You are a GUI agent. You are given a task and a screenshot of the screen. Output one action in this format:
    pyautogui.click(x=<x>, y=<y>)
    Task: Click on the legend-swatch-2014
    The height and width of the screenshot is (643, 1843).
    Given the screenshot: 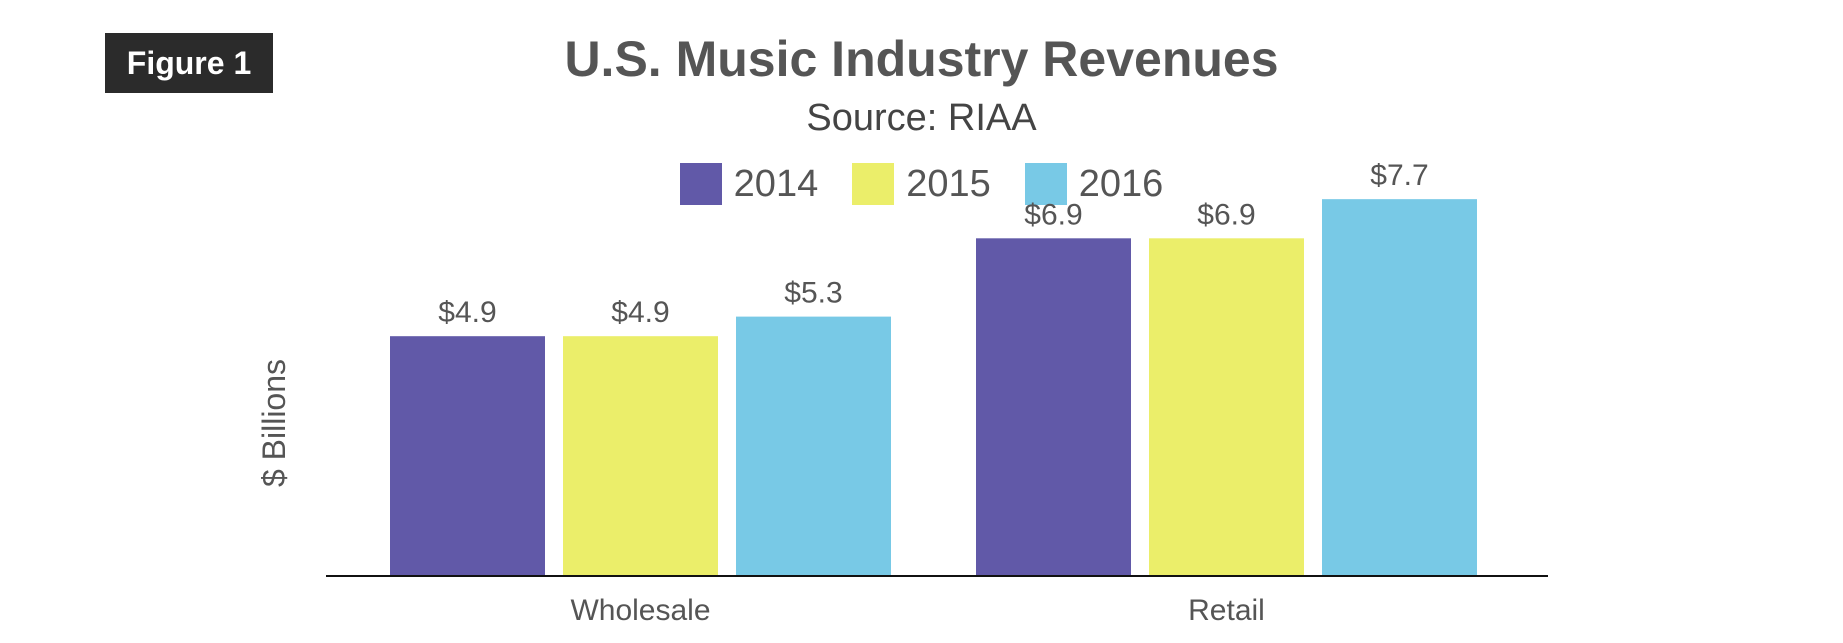 What is the action you would take?
    pyautogui.click(x=700, y=184)
    